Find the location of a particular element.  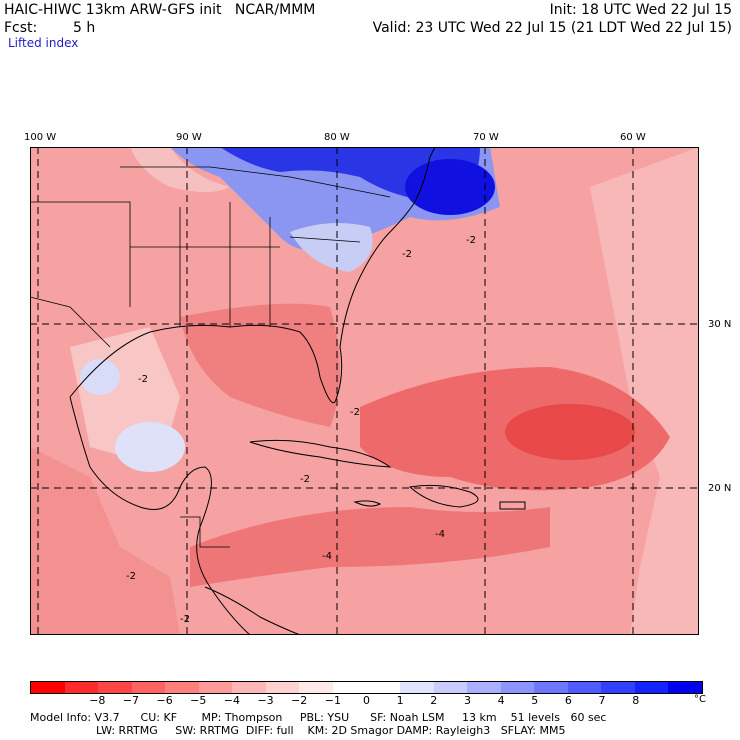

colorbar-tick-label: 0 is located at coordinates (366, 700).